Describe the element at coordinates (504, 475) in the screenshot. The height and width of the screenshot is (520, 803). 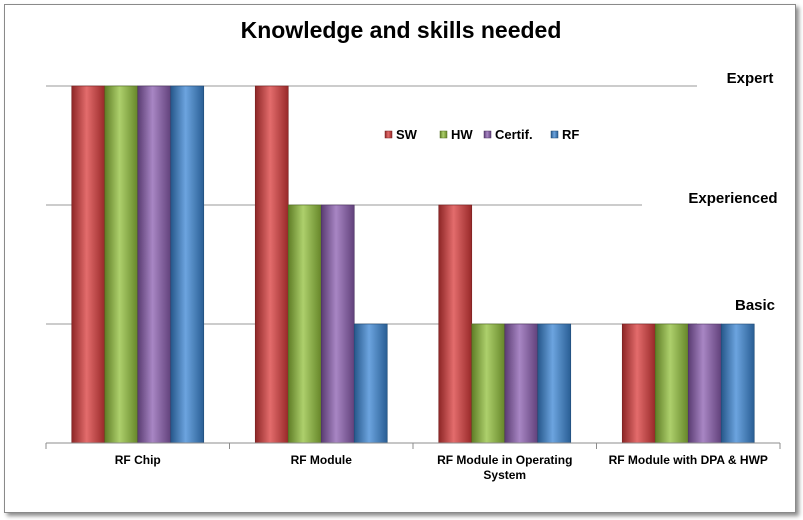
I see `category-label: System` at that location.